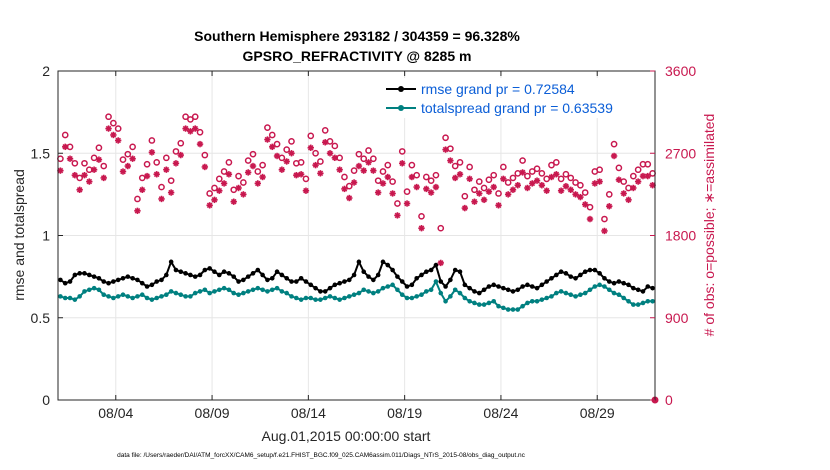 This screenshot has height=470, width=830. Describe the element at coordinates (680, 153) in the screenshot. I see `y-tick-label-right: 2700` at that location.